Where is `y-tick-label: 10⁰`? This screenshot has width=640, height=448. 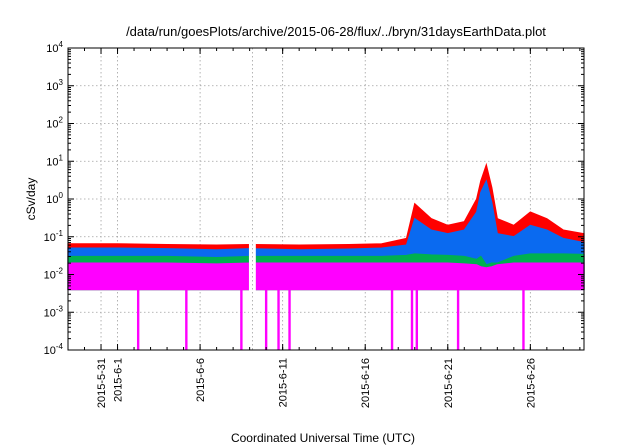 y-tick-label: 10⁰ is located at coordinates (54, 198).